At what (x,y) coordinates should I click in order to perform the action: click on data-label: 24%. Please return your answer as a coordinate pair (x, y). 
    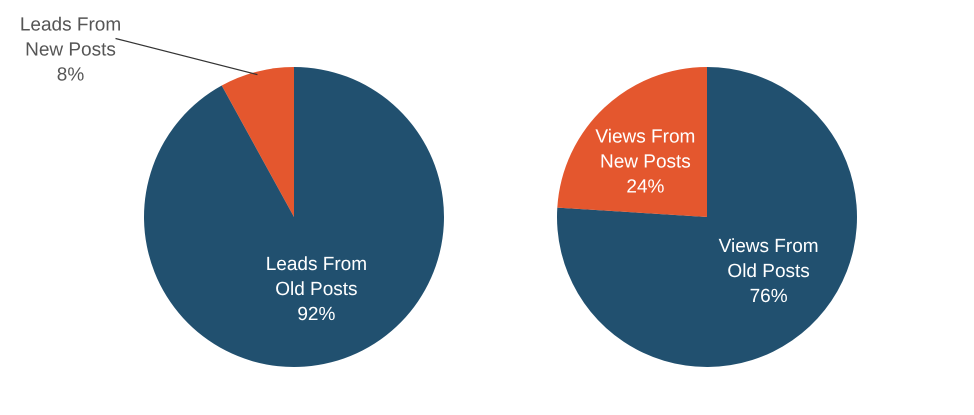
    Looking at the image, I should click on (645, 187).